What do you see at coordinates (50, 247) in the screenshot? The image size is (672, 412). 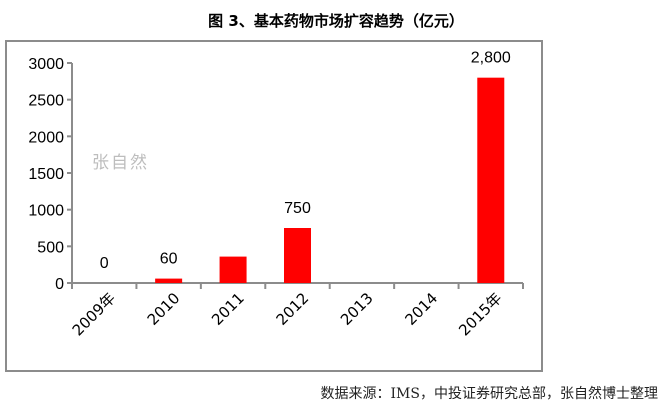 I see `y-tick-label: 500` at bounding box center [50, 247].